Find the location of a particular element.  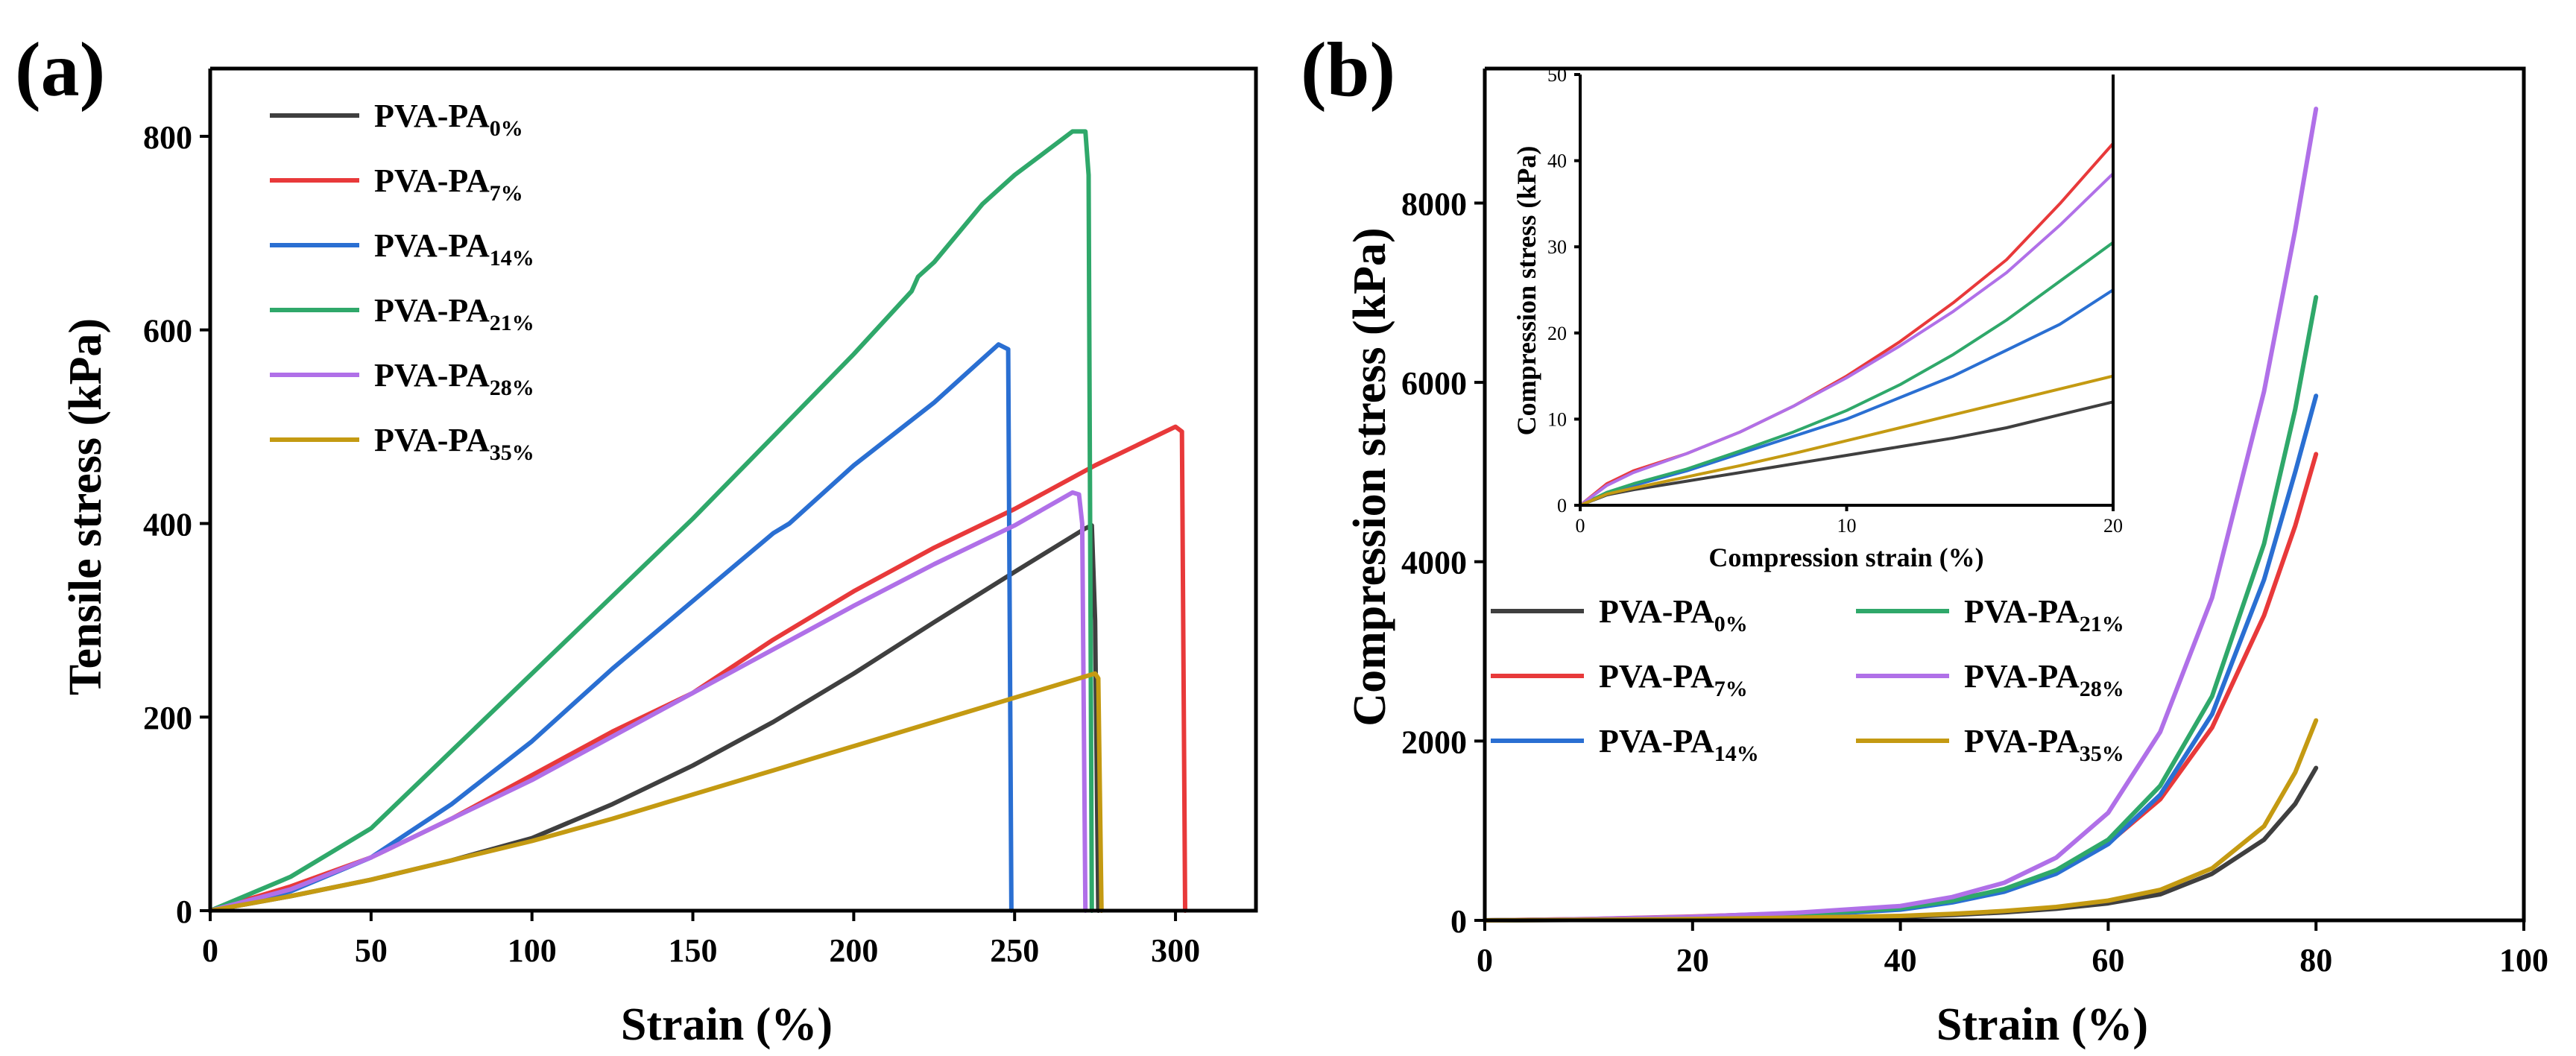

panel-a-y-tick-label: 800 is located at coordinates (167, 137).